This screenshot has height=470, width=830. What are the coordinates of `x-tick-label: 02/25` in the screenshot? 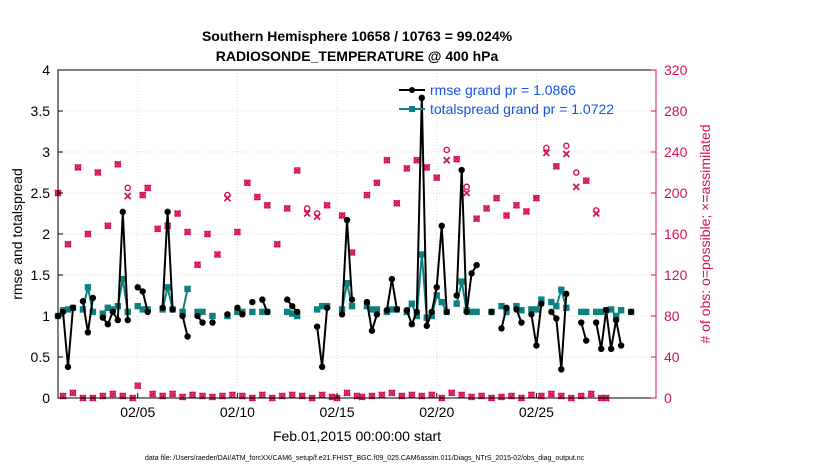 It's located at (536, 412).